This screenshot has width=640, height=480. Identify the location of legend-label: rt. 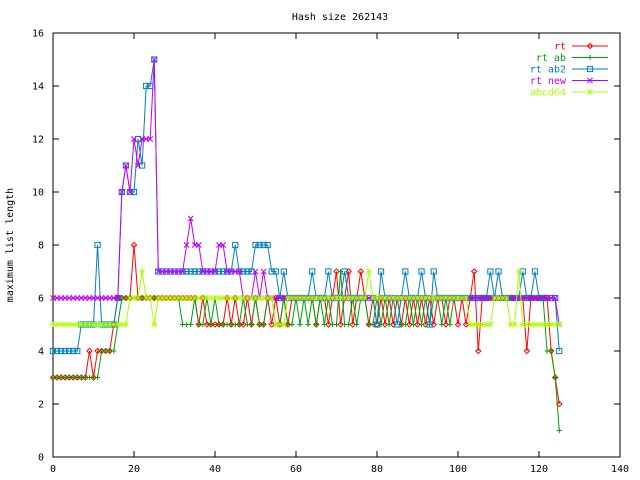
(560, 47).